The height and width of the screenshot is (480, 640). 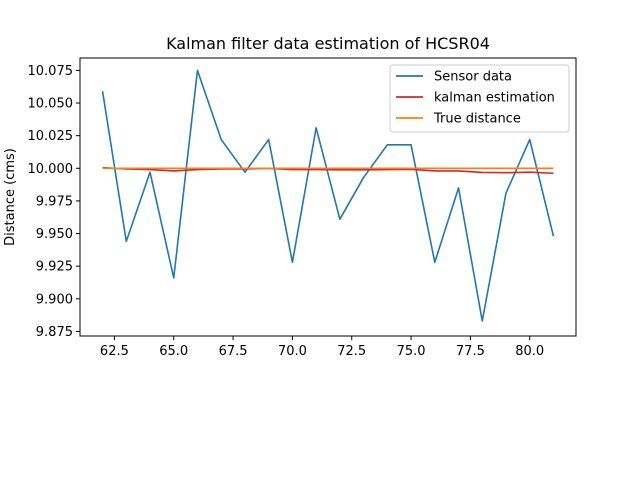 I want to click on y-tick-label: 10.050, so click(x=51, y=104).